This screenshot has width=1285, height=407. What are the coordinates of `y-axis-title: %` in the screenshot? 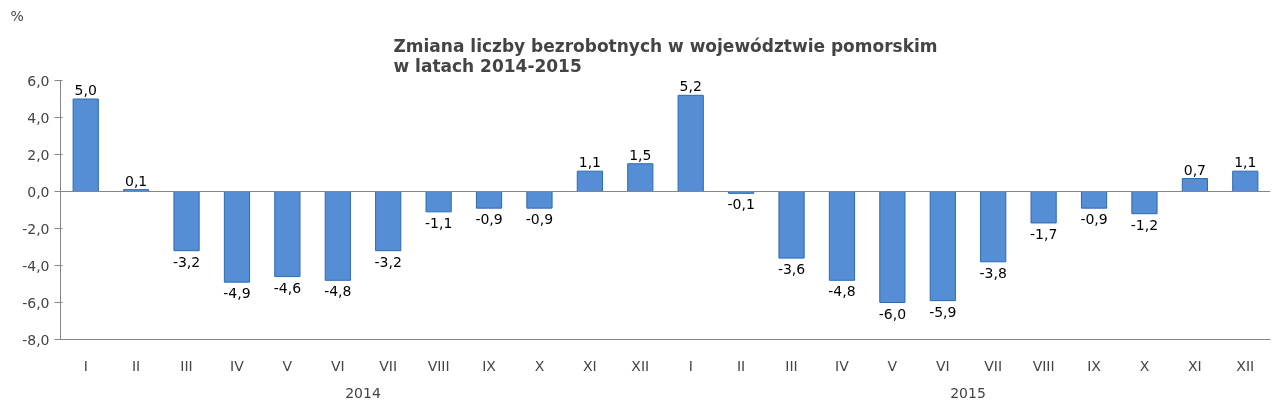 It's located at (17, 15).